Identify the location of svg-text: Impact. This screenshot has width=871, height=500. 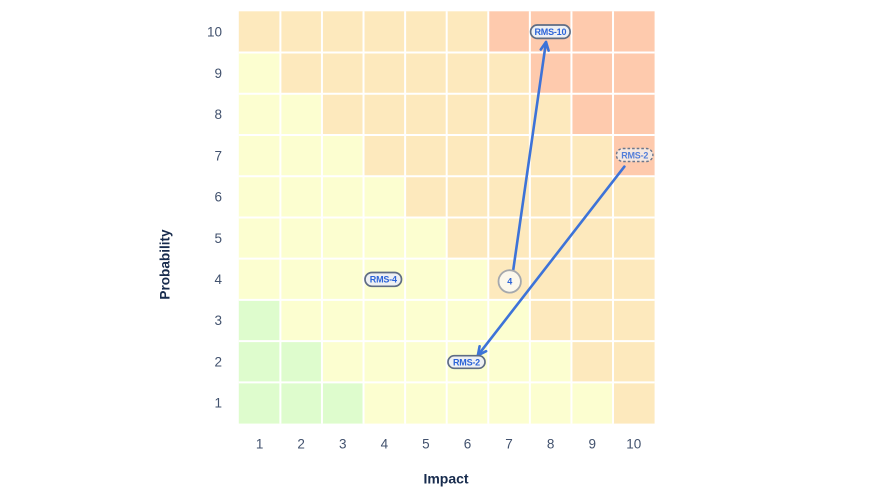
(445, 479).